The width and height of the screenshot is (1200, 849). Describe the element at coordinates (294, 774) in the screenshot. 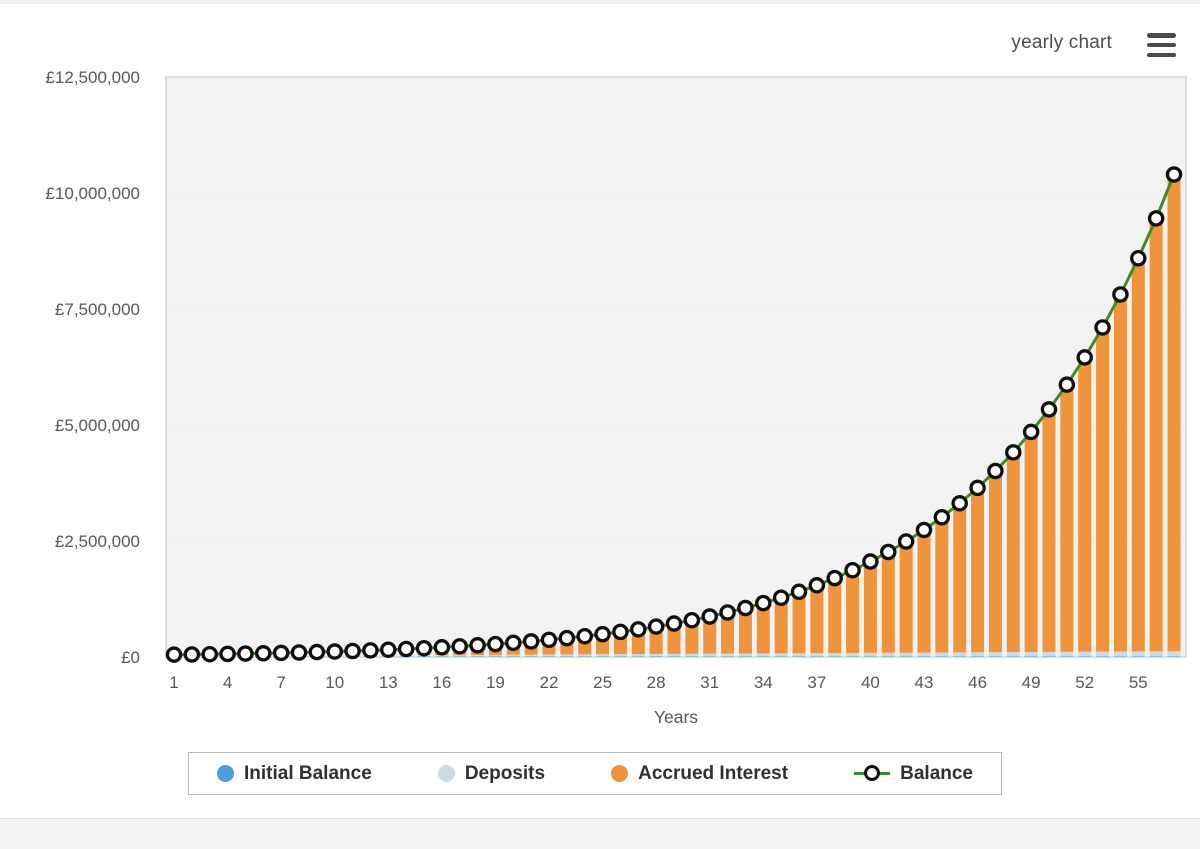

I see `legend-item-initial-balance: Initial Balance` at that location.